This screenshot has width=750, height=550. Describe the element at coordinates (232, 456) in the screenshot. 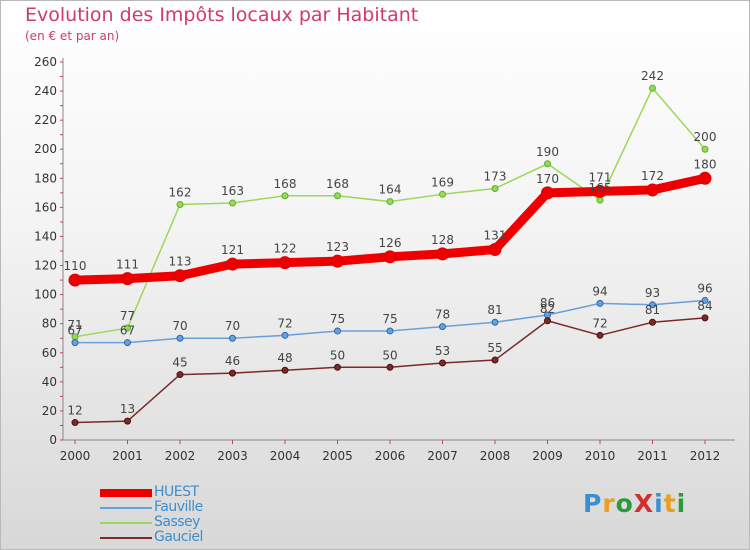

I see `x-tick-label: 2003` at that location.